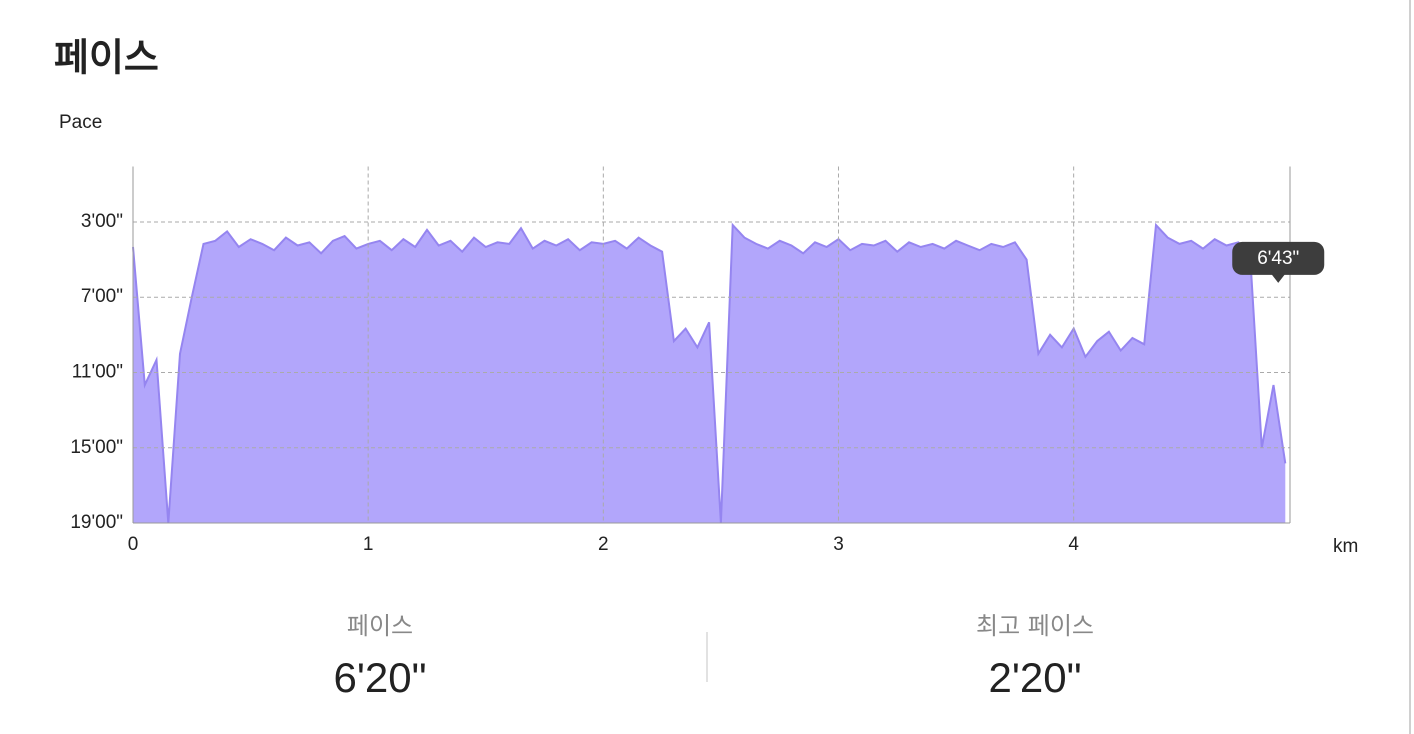  I want to click on y-tick-label: 7'00", so click(102, 296).